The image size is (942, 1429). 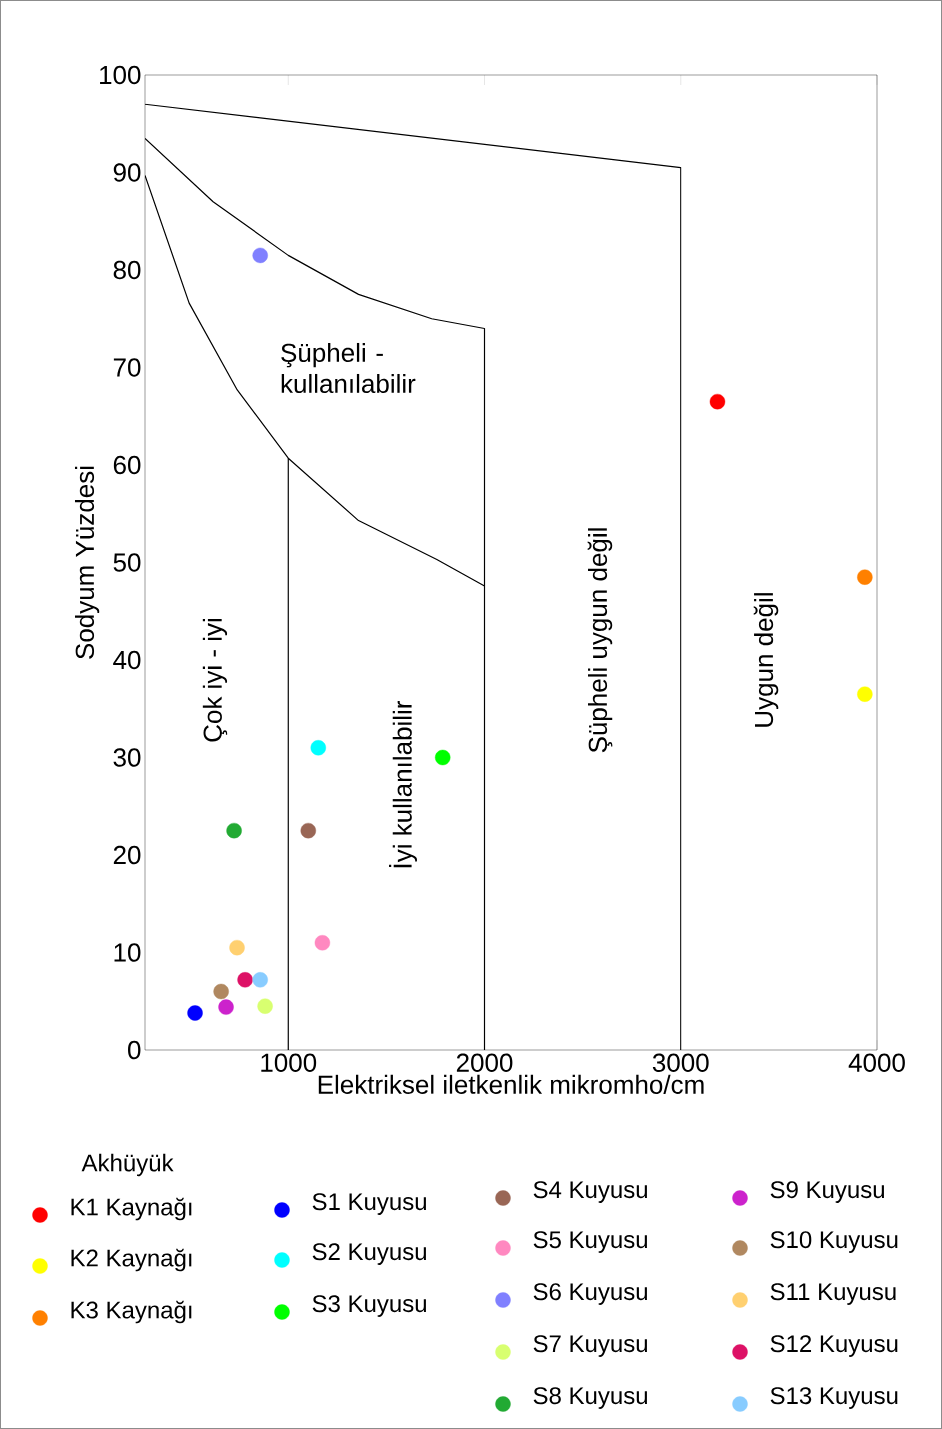 I want to click on x-tick-label: 4000, so click(x=876, y=1062).